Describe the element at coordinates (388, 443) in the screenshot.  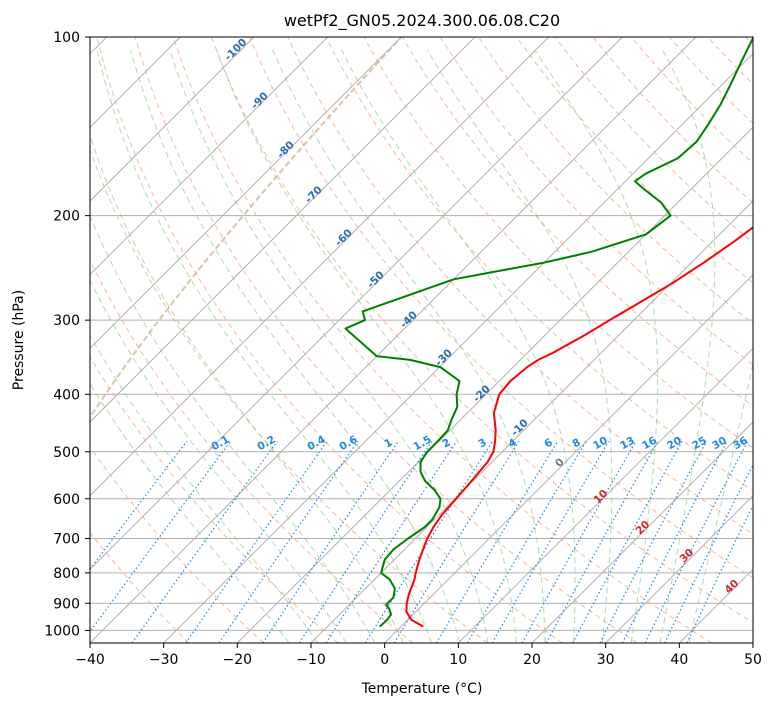
I see `mixing-ratio-label: 1` at that location.